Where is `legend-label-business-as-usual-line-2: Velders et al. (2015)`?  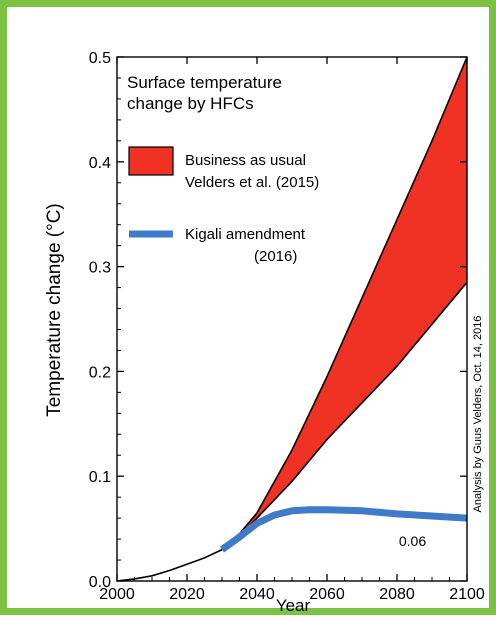
legend-label-business-as-usual-line-2: Velders et al. (2015) is located at coordinates (252, 182).